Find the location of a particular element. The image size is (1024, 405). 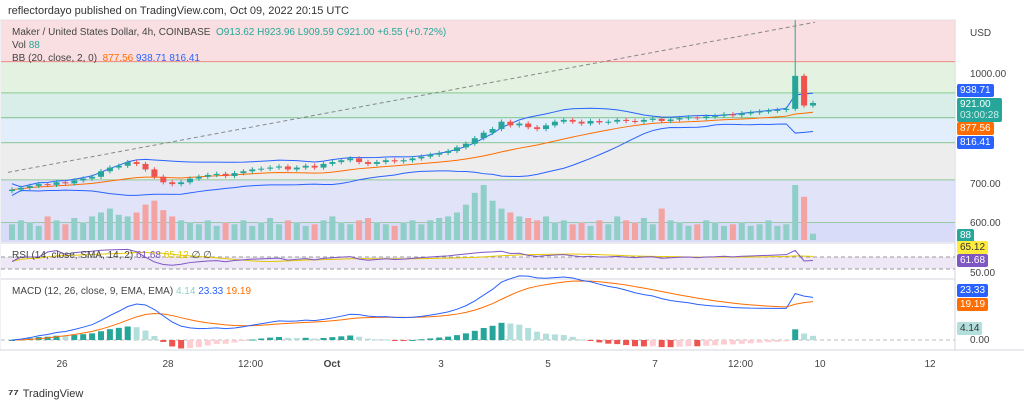

price-tick: 700.00 is located at coordinates (985, 184).